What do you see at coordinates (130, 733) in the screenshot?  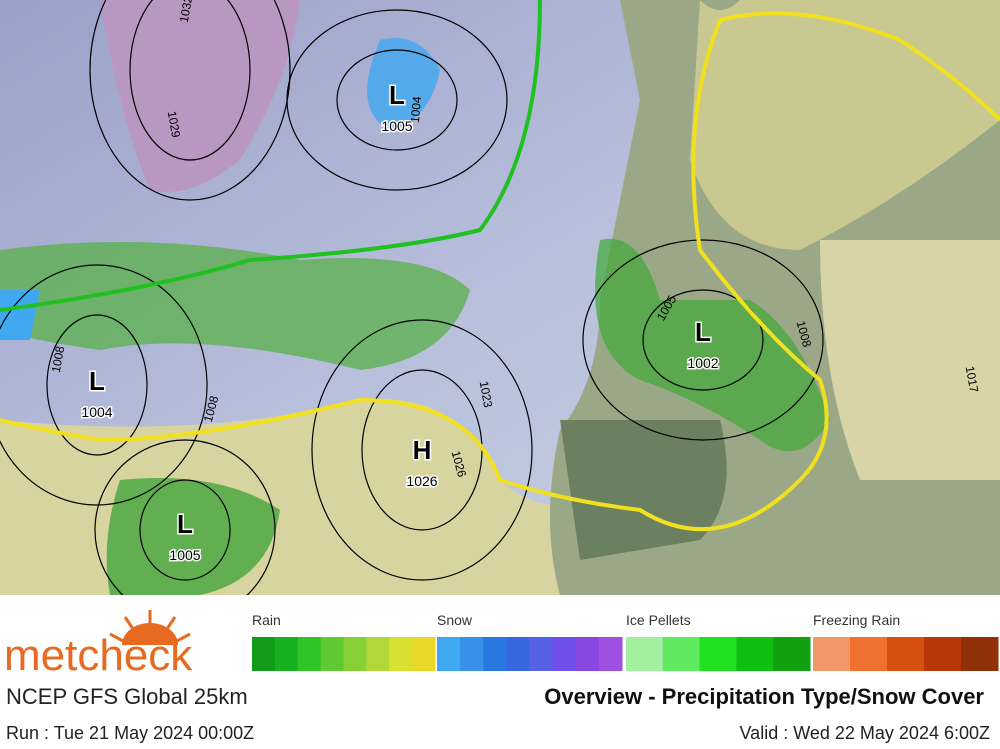 I see `run: Run : Tue 21 May 2024 00:00Z` at bounding box center [130, 733].